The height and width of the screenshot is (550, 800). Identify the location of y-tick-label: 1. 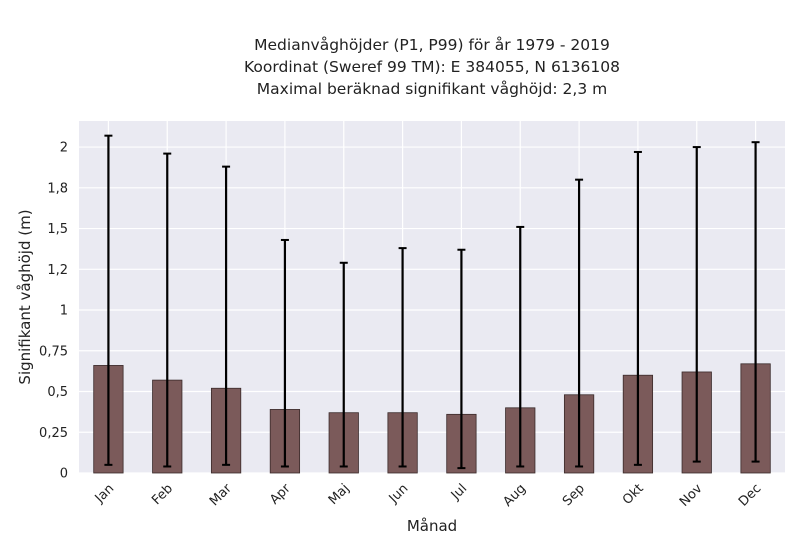
(64, 311).